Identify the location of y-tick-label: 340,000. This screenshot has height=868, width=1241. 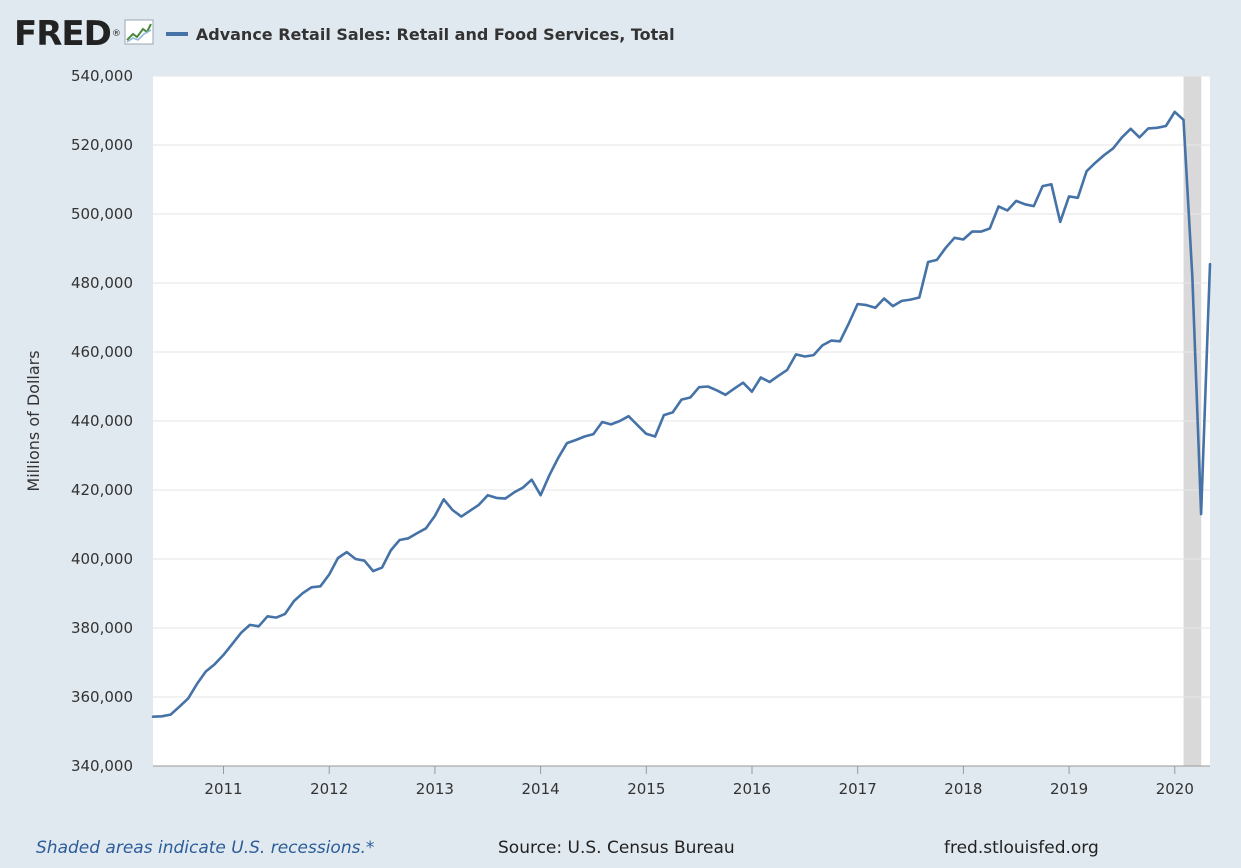
(102, 766).